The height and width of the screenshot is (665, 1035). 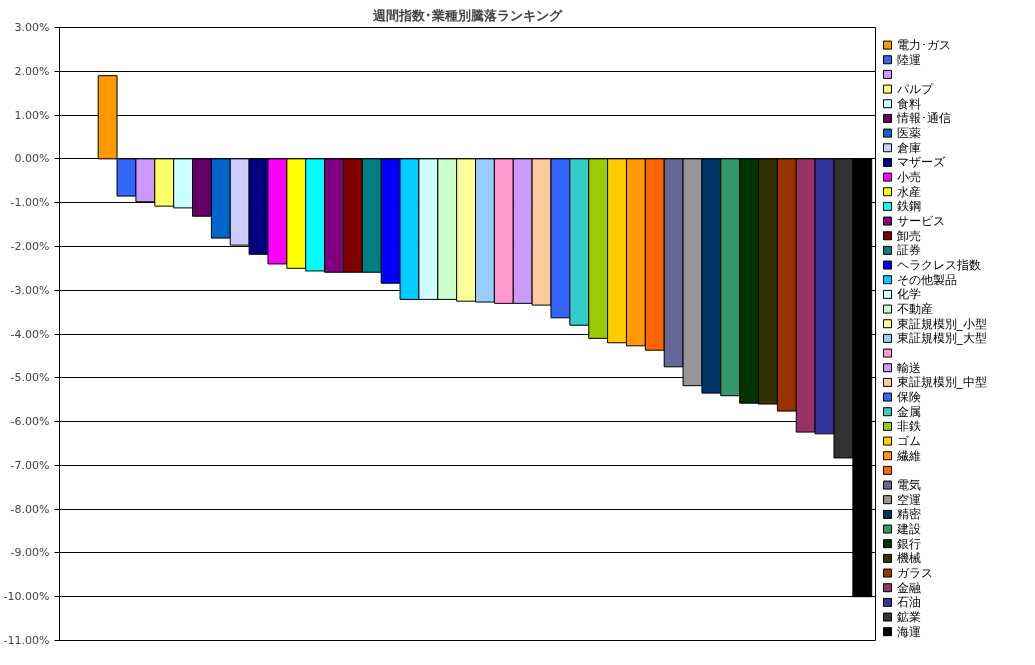 What do you see at coordinates (908, 543) in the screenshot?
I see `legend-label: 銀行` at bounding box center [908, 543].